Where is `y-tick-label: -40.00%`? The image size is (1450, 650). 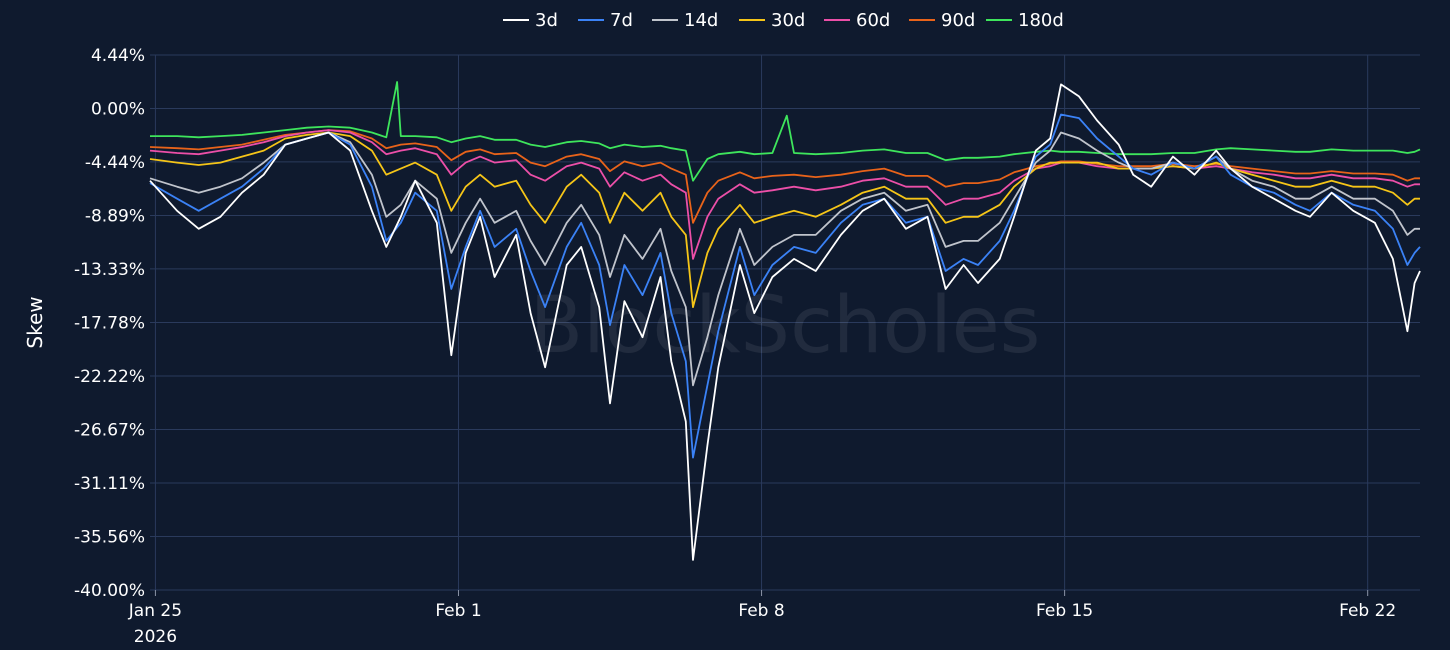
y-tick-label: -40.00% is located at coordinates (109, 591).